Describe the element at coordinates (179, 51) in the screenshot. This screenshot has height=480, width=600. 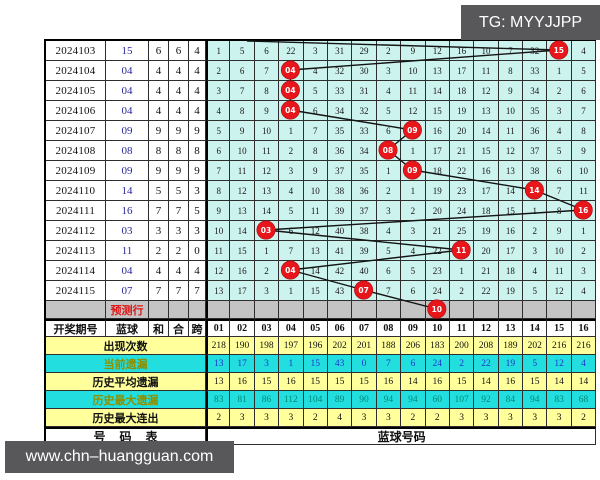
I see `combo-cell: 6` at that location.